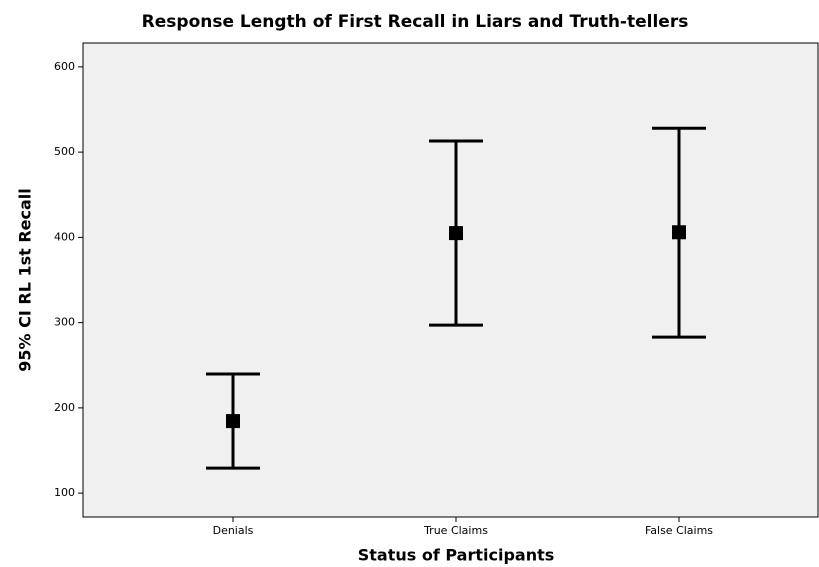 This screenshot has width=819, height=567. What do you see at coordinates (25, 280) in the screenshot?
I see `y-axis-label: 95% CI RL 1st Recall` at bounding box center [25, 280].